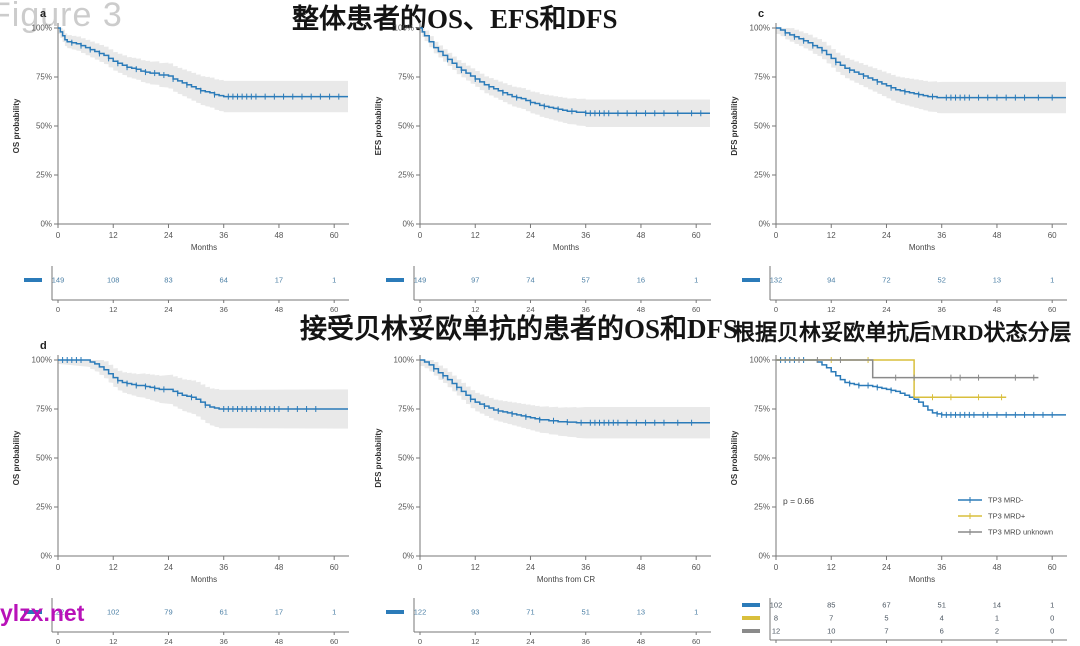  I want to click on risk-table: 132 94 72 52 13 1 0 12 24 36 48 60, so click(904, 290).